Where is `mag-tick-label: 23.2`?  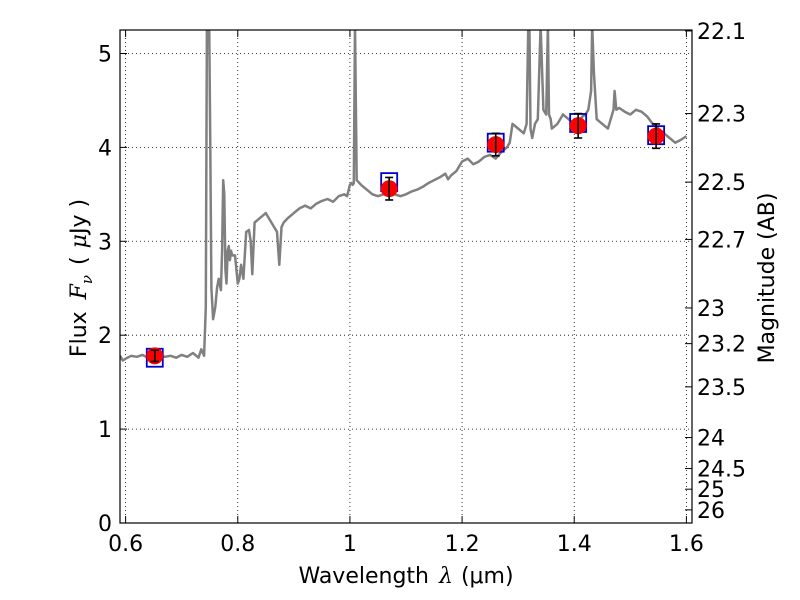 mag-tick-label: 23.2 is located at coordinates (721, 345).